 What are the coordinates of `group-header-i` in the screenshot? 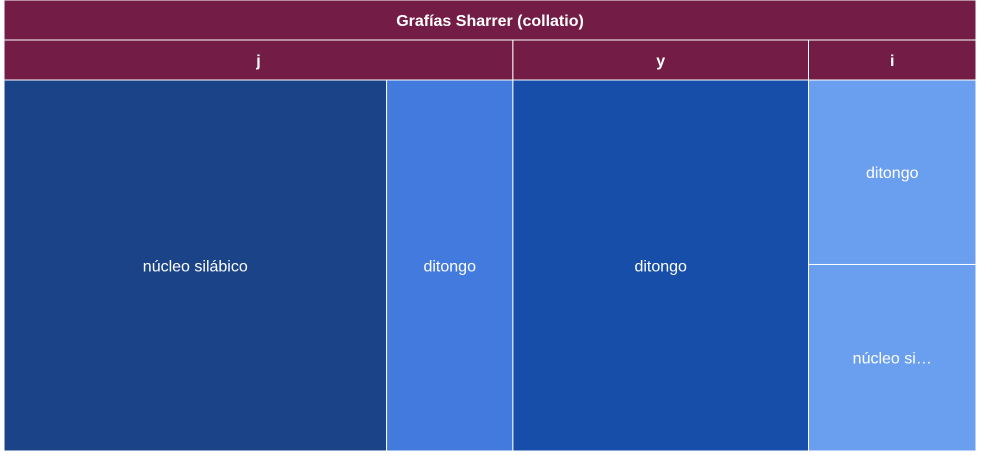 It's located at (892, 60).